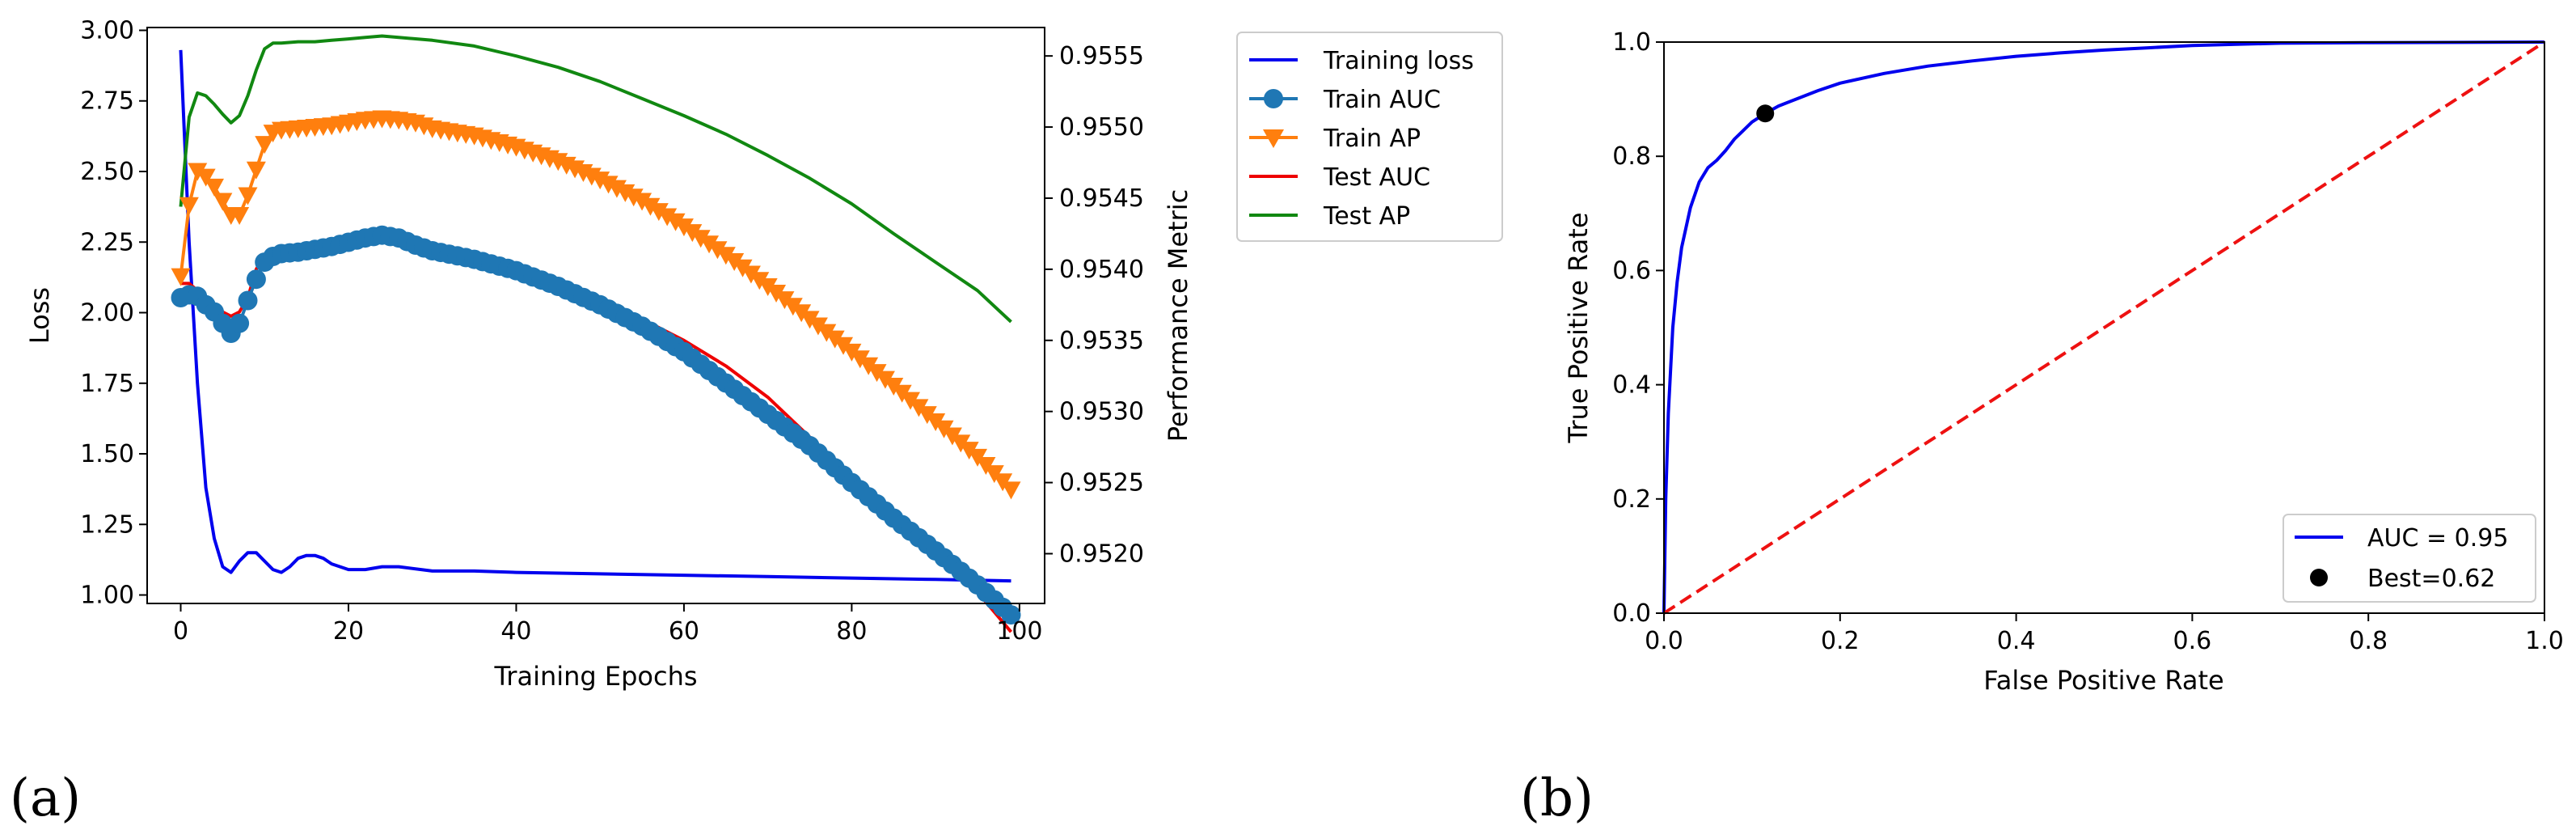 The image size is (2576, 834). Describe the element at coordinates (1019, 631) in the screenshot. I see `x-tick-label: 100` at that location.